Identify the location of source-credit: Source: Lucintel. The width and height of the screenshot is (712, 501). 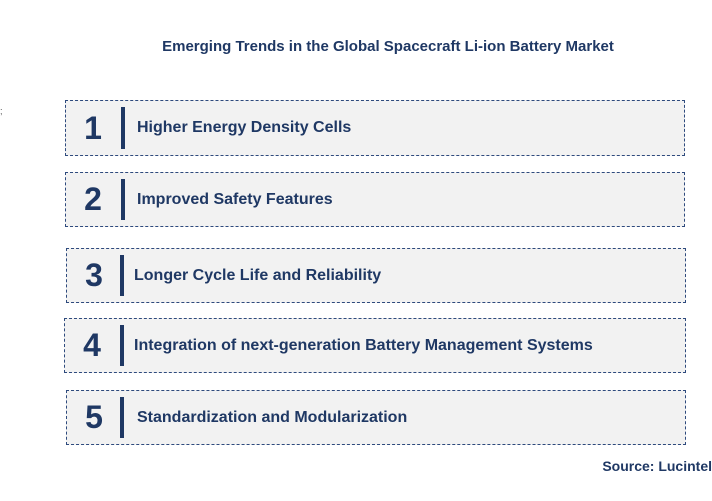
(657, 466).